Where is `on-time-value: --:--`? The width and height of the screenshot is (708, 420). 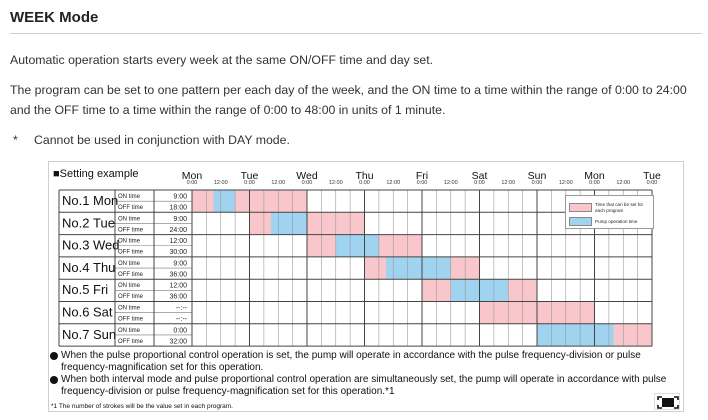
on-time-value: --:-- is located at coordinates (182, 308).